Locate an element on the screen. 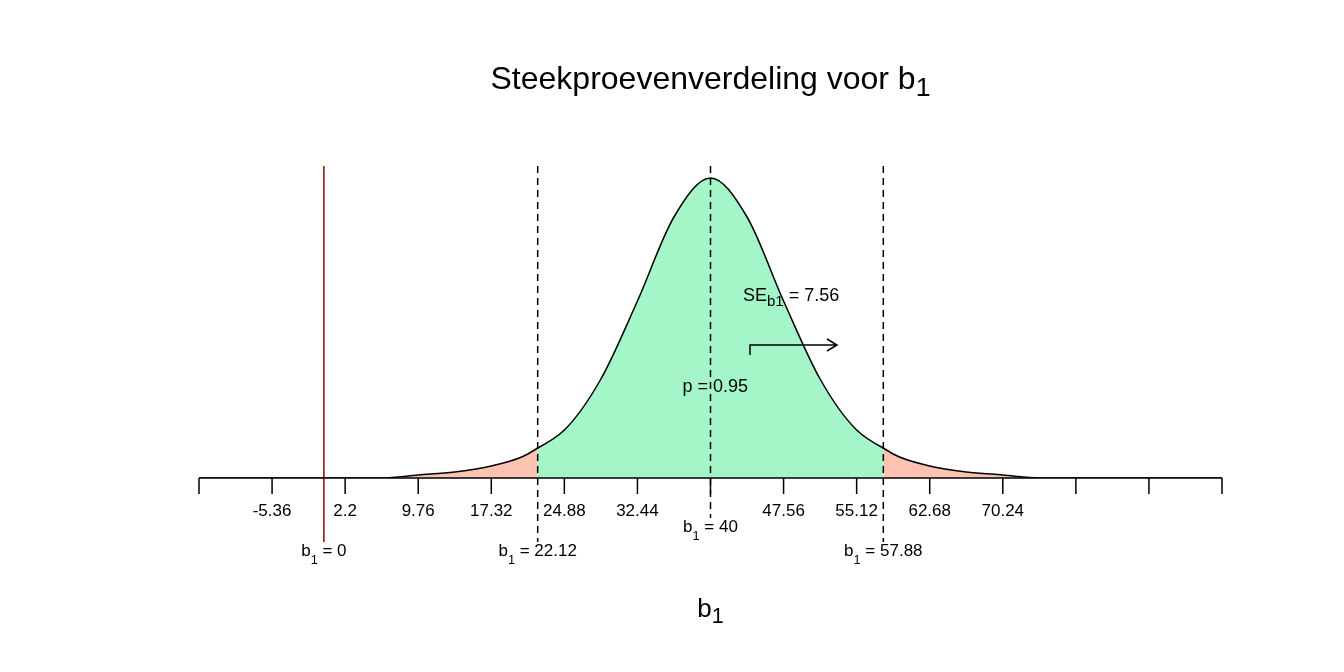 Image resolution: width=1344 pixels, height=672 pixels. x-tick-label: 70.24 is located at coordinates (1003, 510).